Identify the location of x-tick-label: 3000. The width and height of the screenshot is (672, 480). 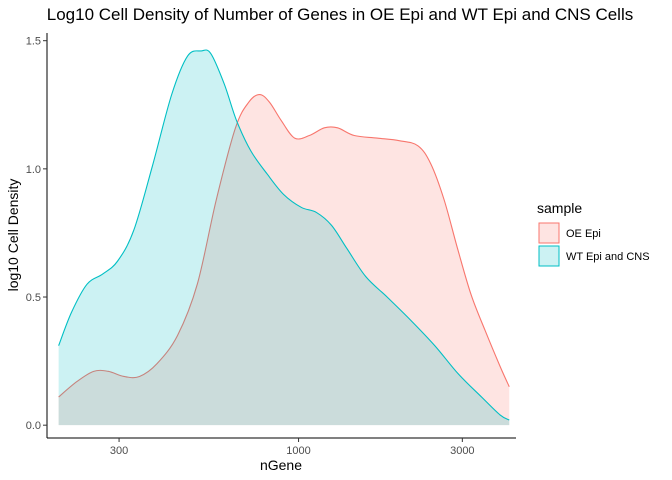
(462, 451).